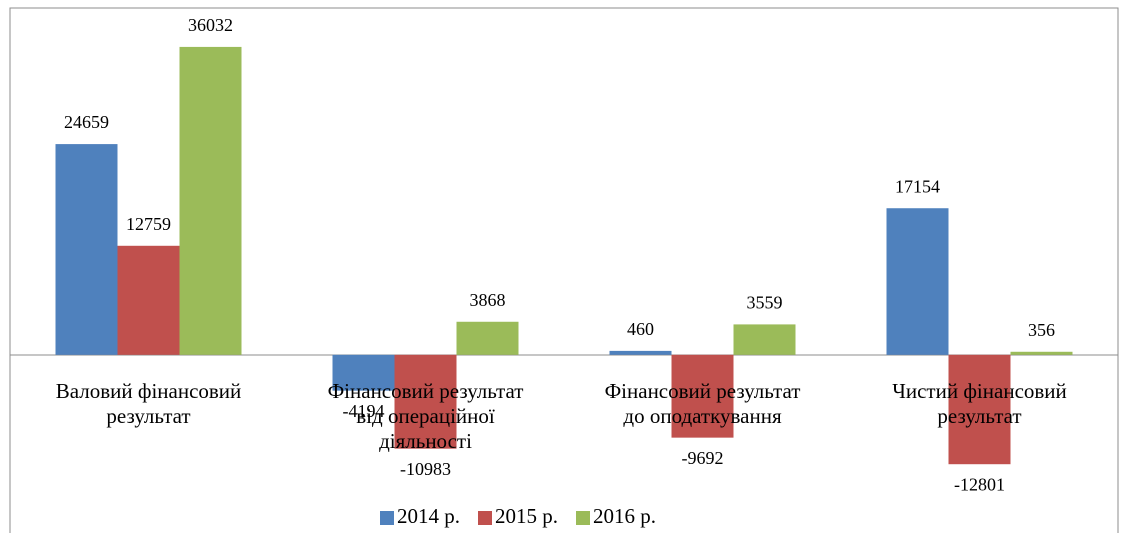  Describe the element at coordinates (624, 516) in the screenshot. I see `legend-label: 2016 р.` at that location.